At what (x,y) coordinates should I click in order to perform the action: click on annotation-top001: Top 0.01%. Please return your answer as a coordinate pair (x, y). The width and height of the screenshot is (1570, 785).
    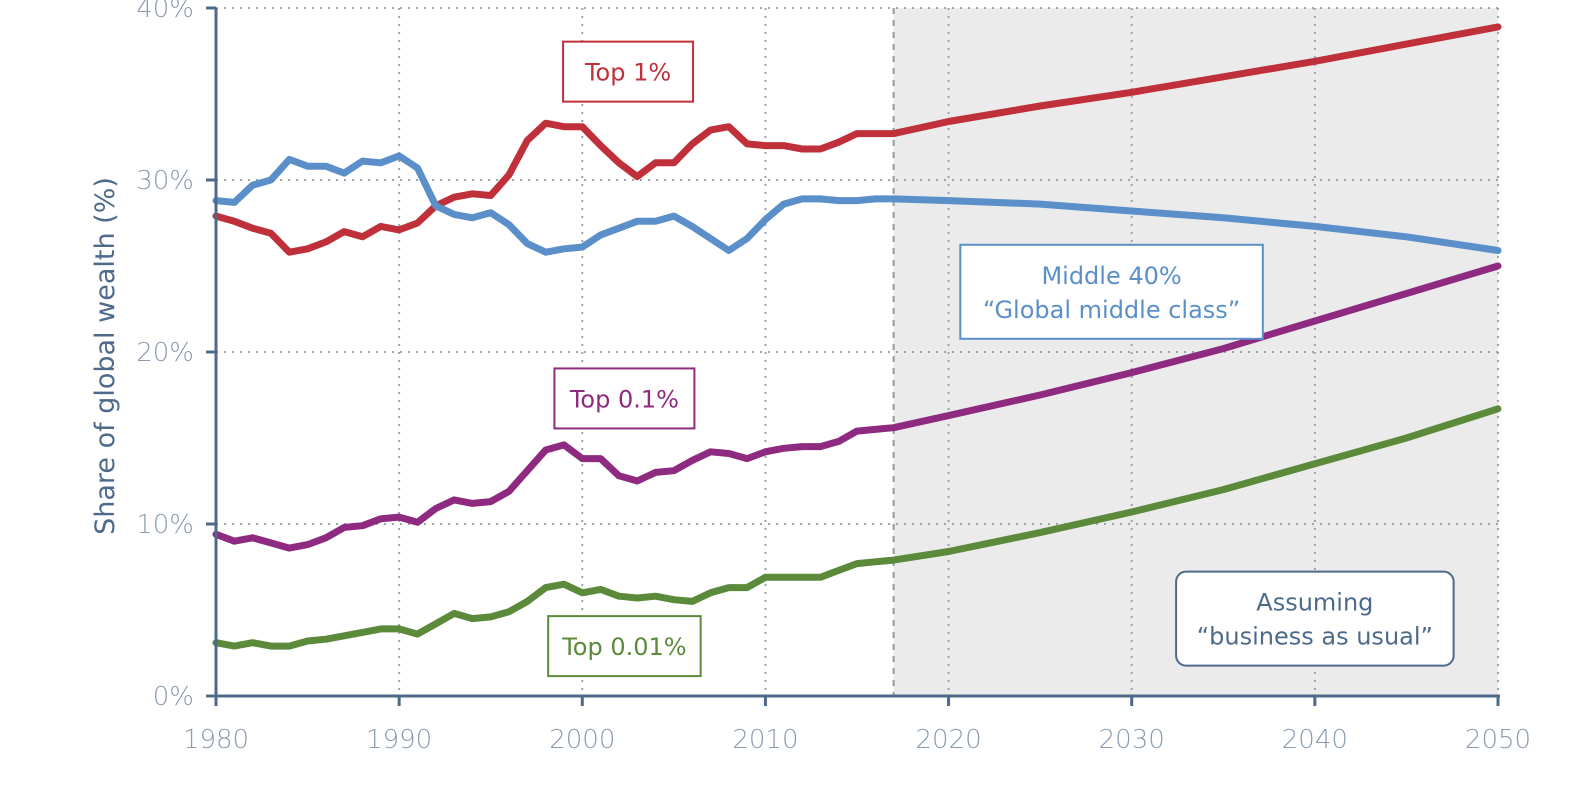
    Looking at the image, I should click on (624, 646).